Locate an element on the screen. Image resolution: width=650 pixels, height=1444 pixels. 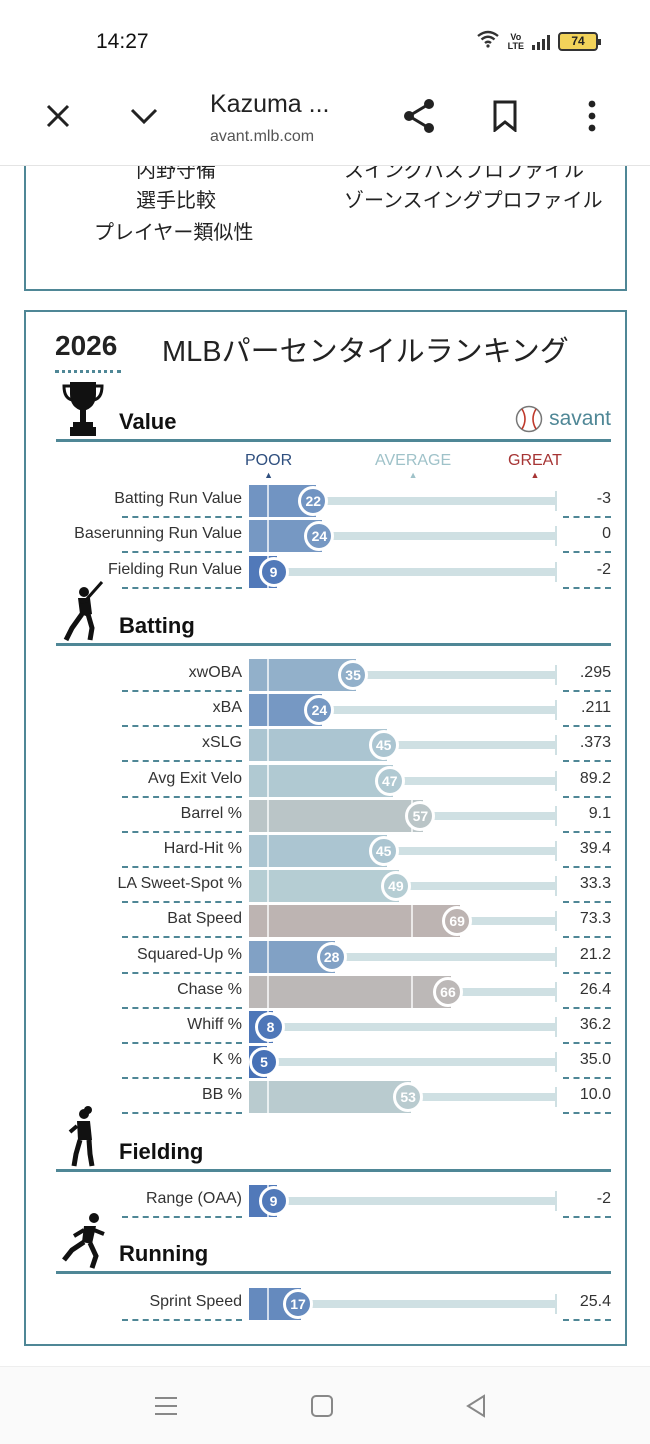
savant-brand-text: savant is located at coordinates (580, 418).